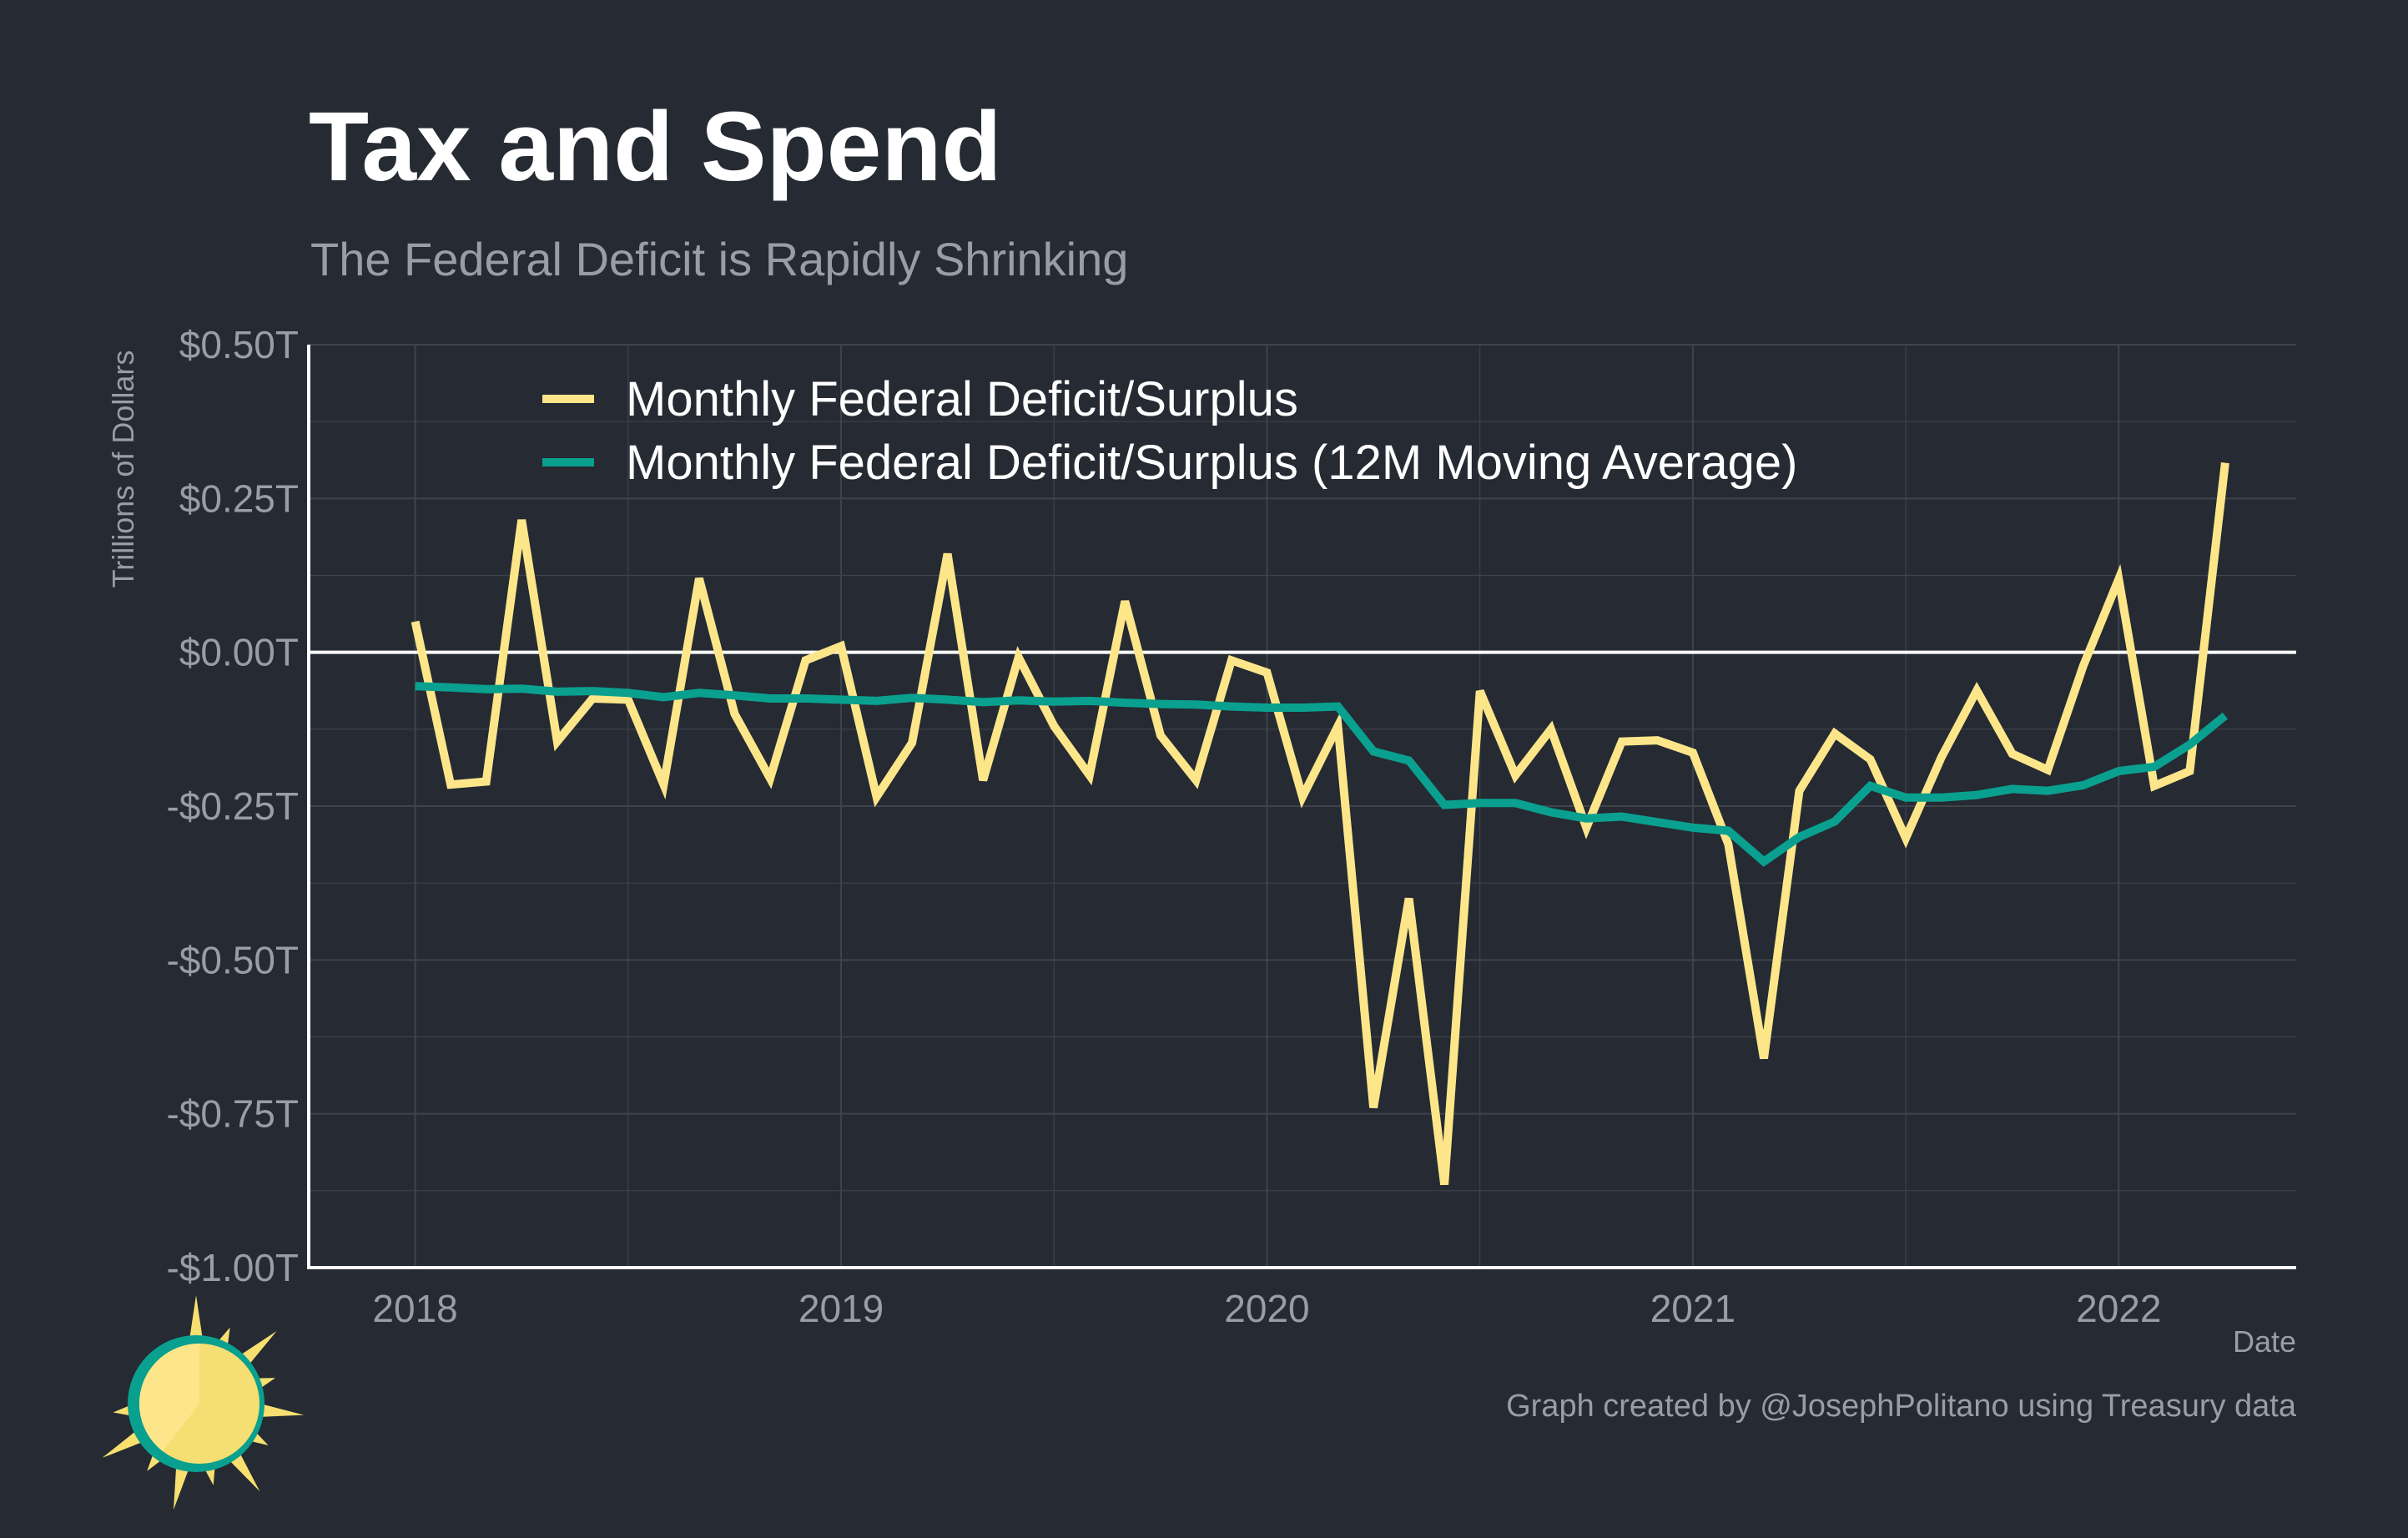 The width and height of the screenshot is (2408, 1538). Describe the element at coordinates (169, 1397) in the screenshot. I see `sun-highlight` at that location.